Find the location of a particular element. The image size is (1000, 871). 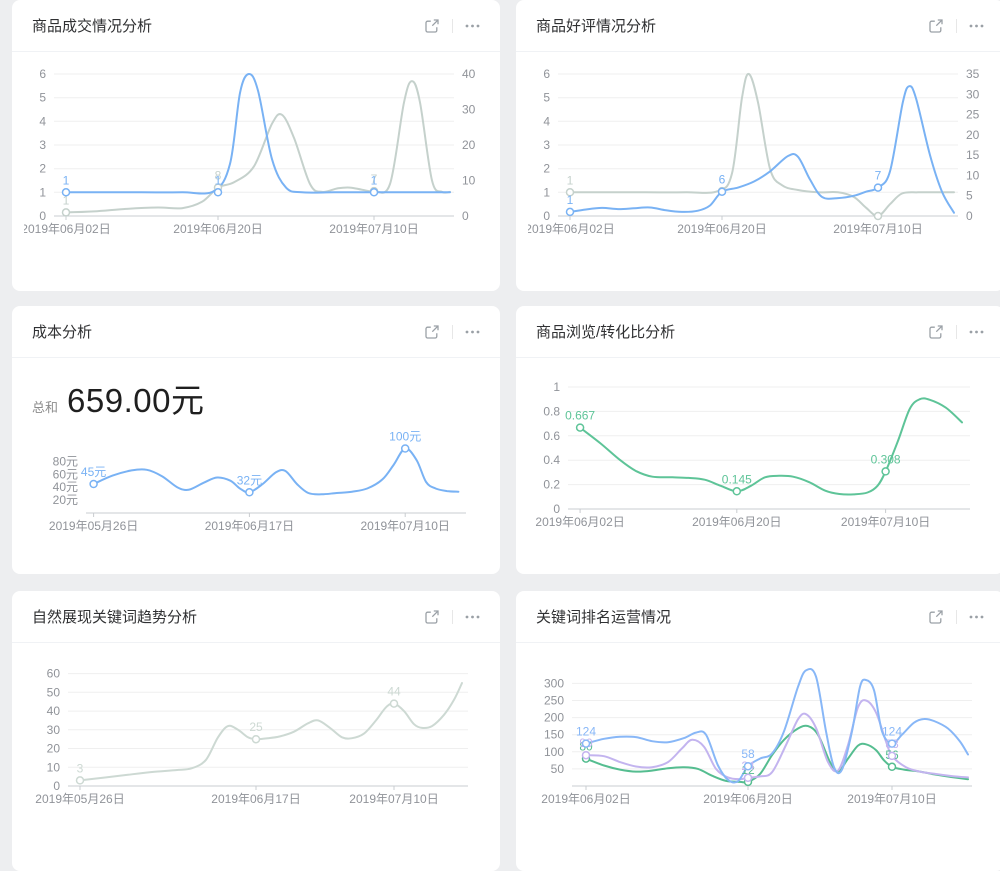

panel-title: 自然展现关键词趋势分析 is located at coordinates (115, 617).